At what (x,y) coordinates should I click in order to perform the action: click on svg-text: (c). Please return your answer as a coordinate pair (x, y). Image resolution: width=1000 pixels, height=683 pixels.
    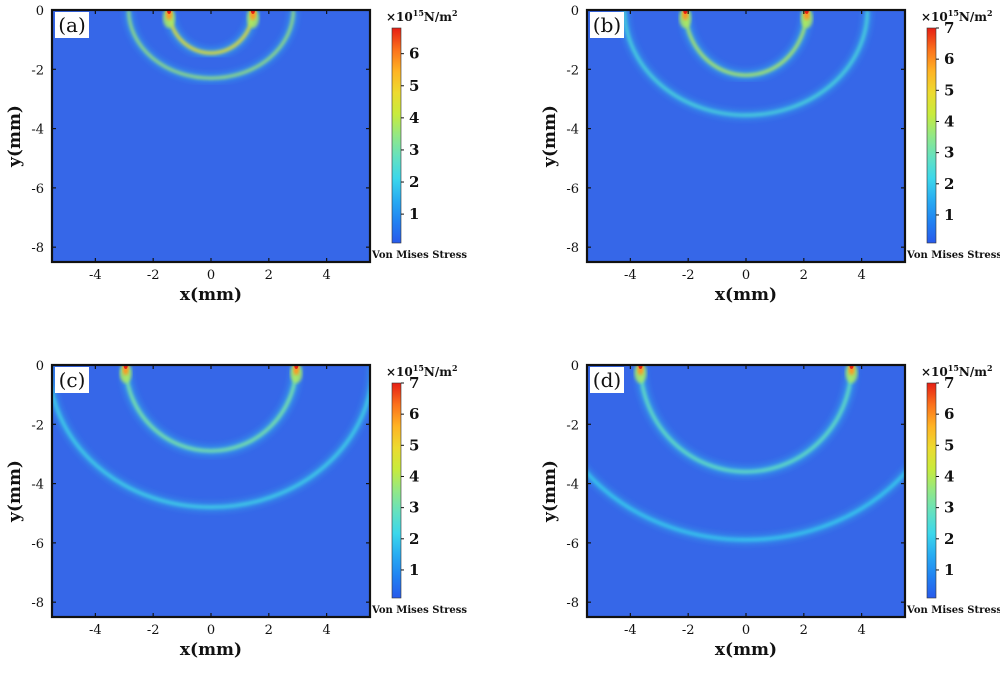
    Looking at the image, I should click on (72, 380).